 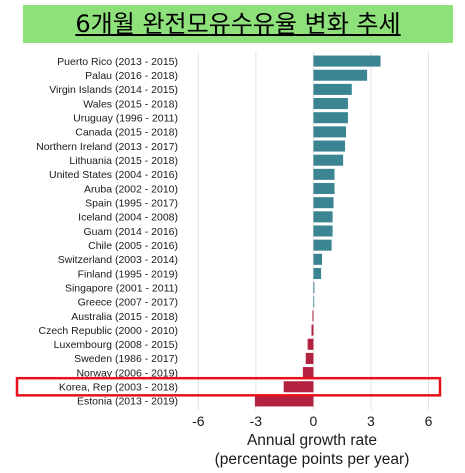 What do you see at coordinates (131, 203) in the screenshot?
I see `category-label: Spain (1995 - 2017)` at bounding box center [131, 203].